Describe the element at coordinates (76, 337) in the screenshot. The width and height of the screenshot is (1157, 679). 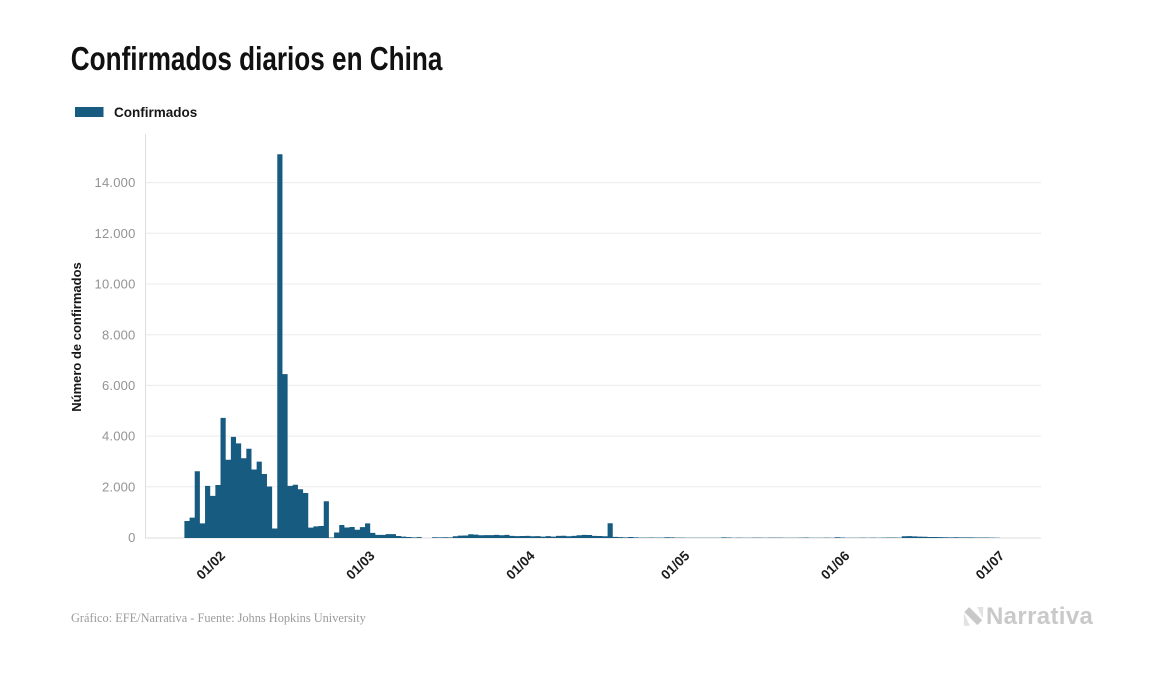
I see `svg-text: Número de confirmados` at that location.